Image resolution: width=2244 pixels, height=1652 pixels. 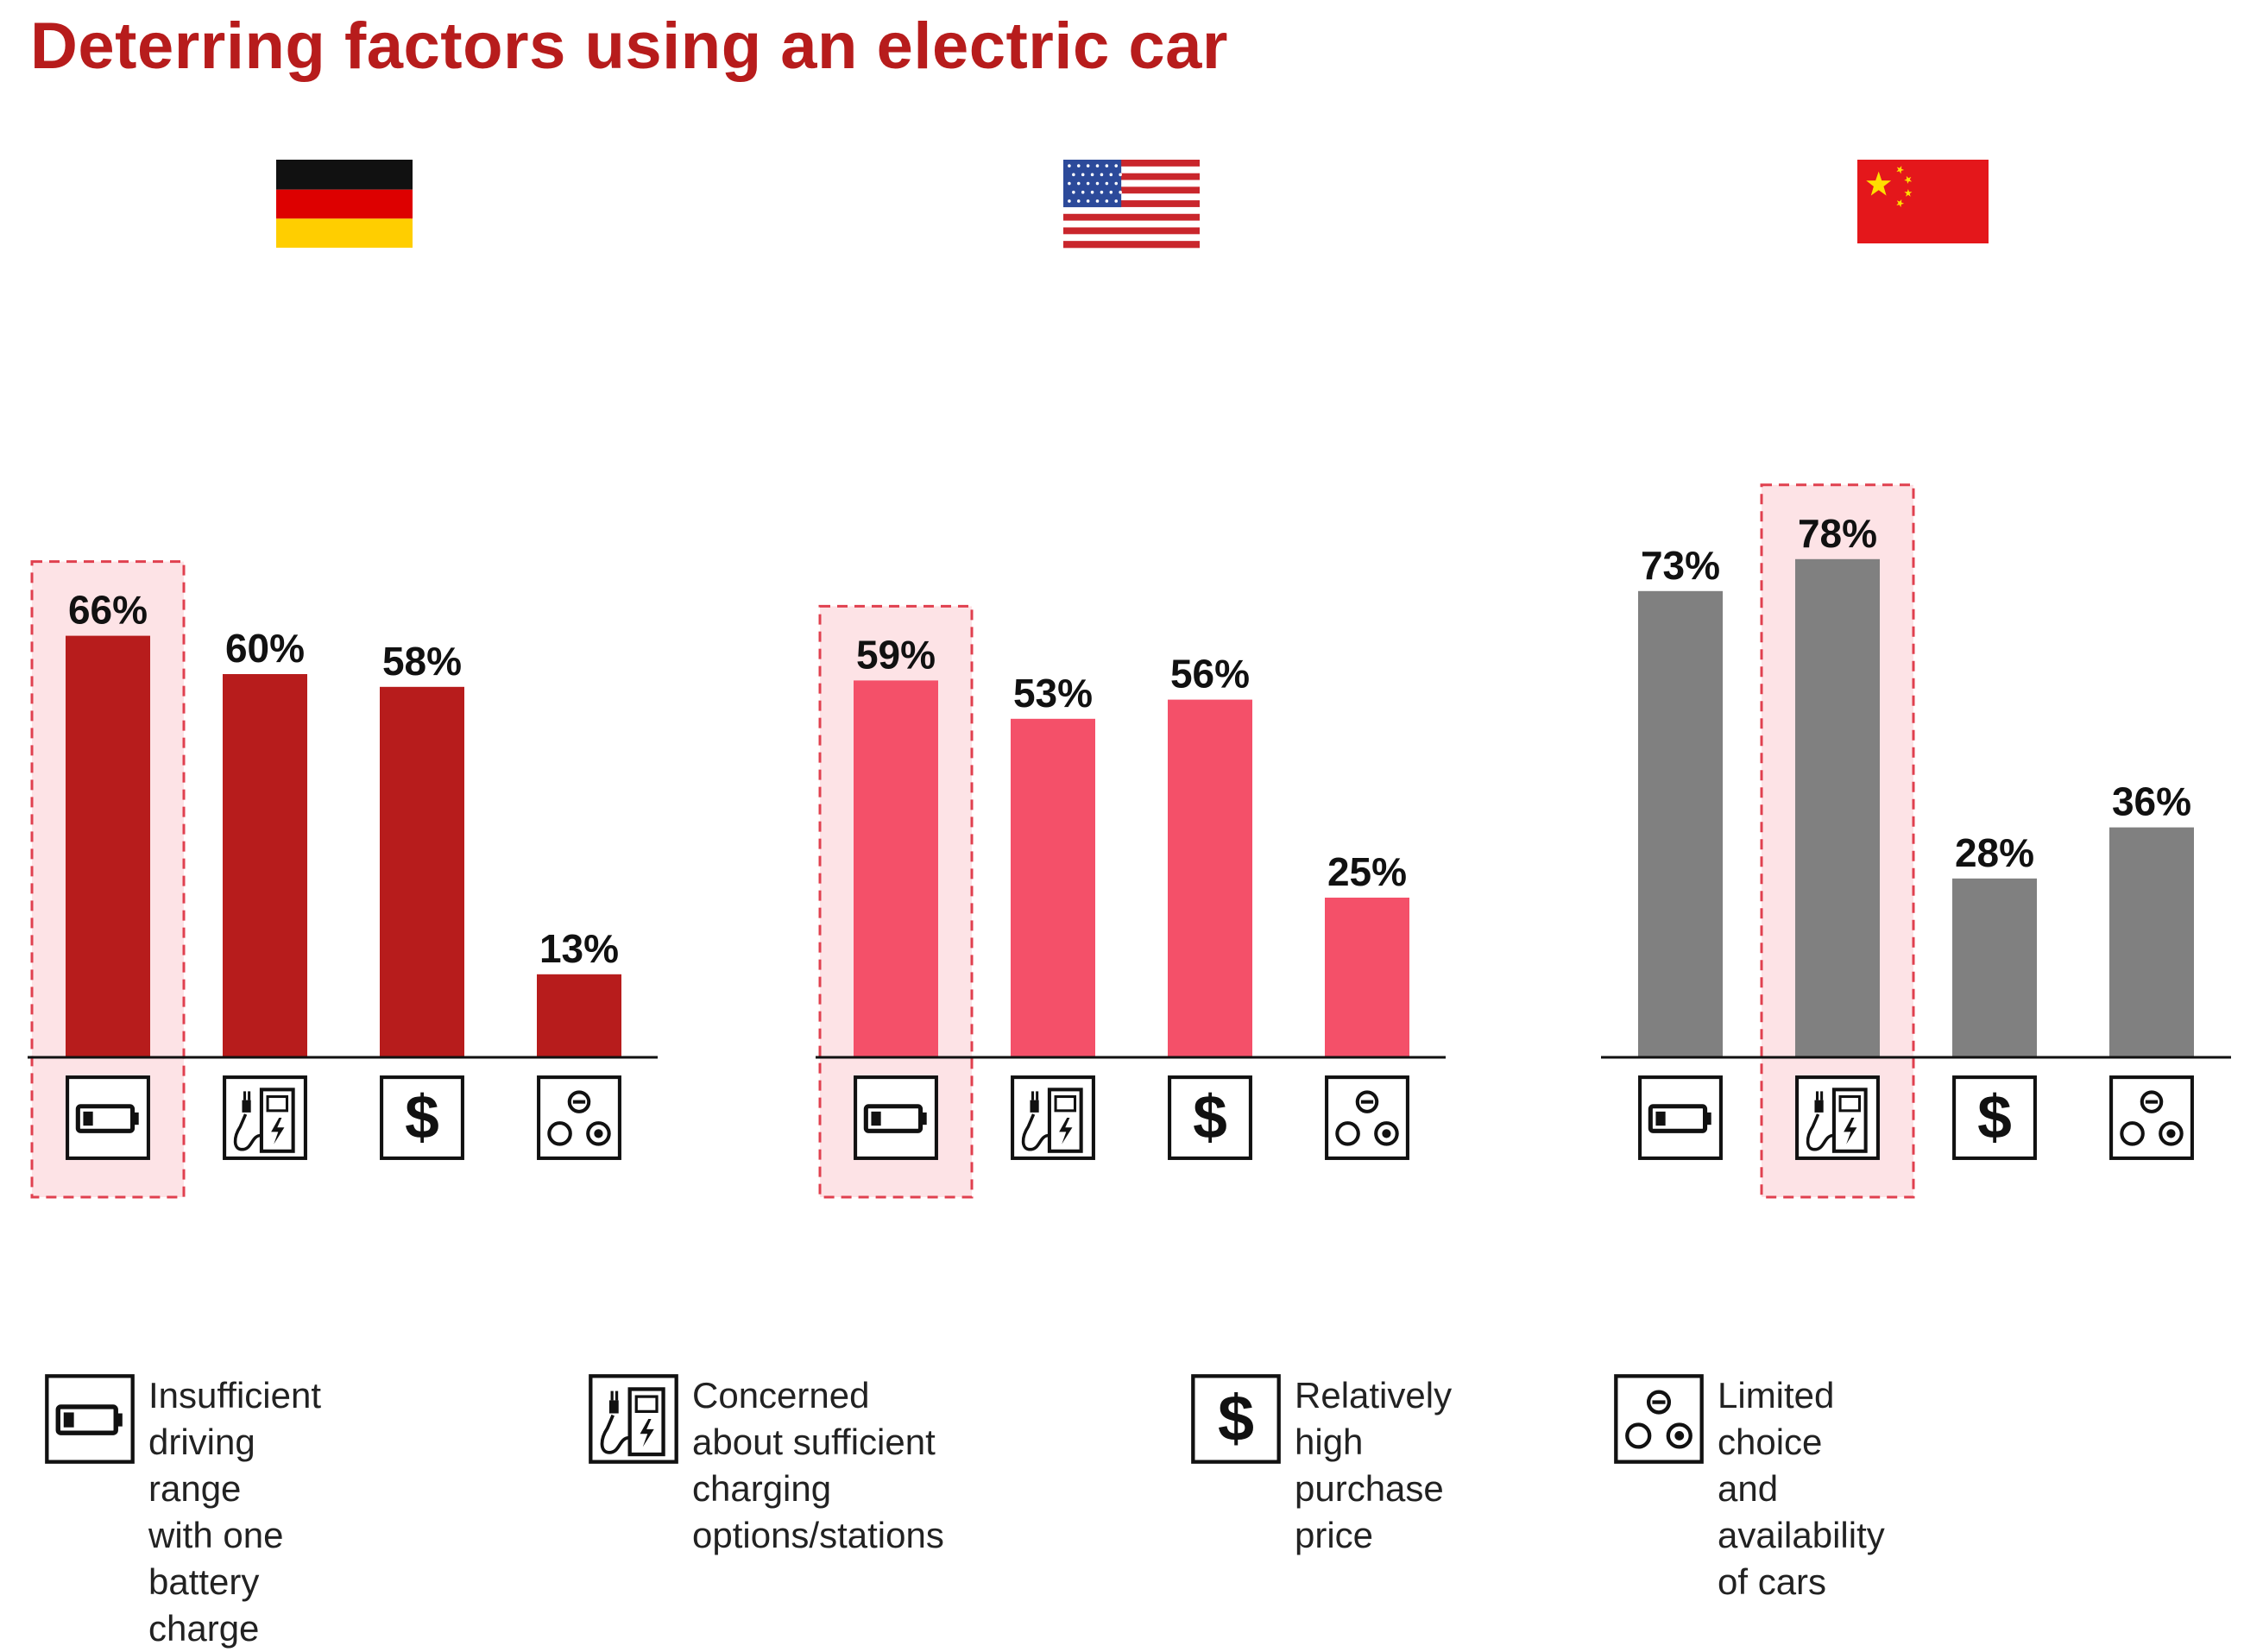 I want to click on data-label-usa-3: 56%, so click(x=1210, y=675).